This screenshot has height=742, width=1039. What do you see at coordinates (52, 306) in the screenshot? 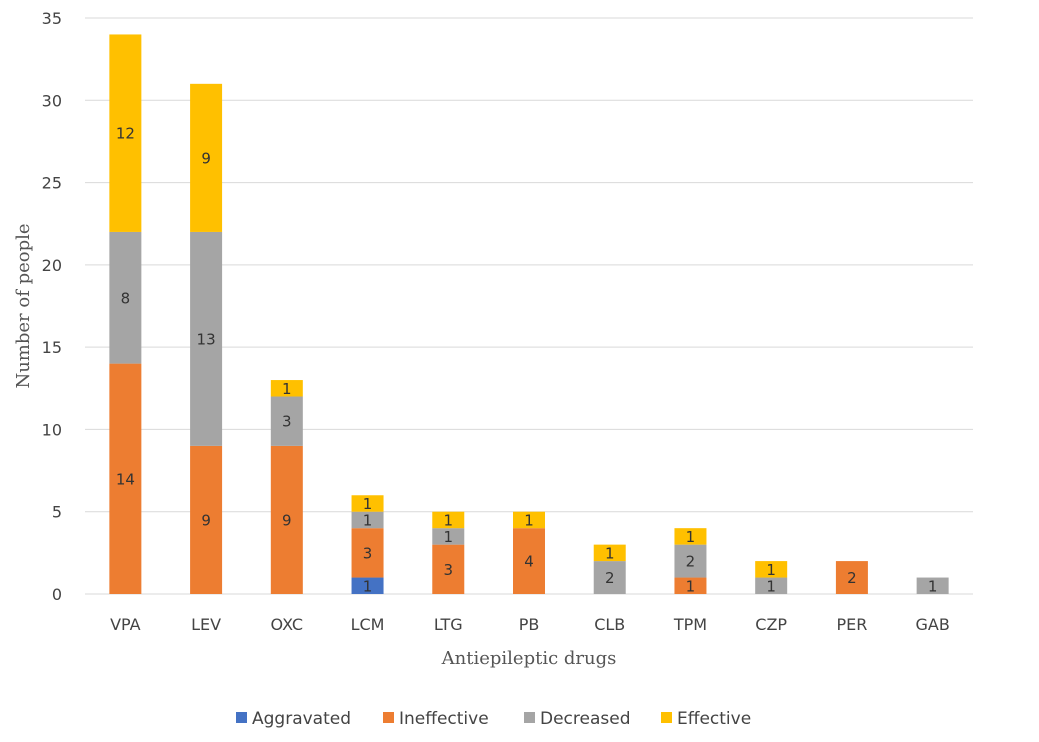
I see `y-axis-ticks: 0 5 10 15 20 25 30 35` at bounding box center [52, 306].